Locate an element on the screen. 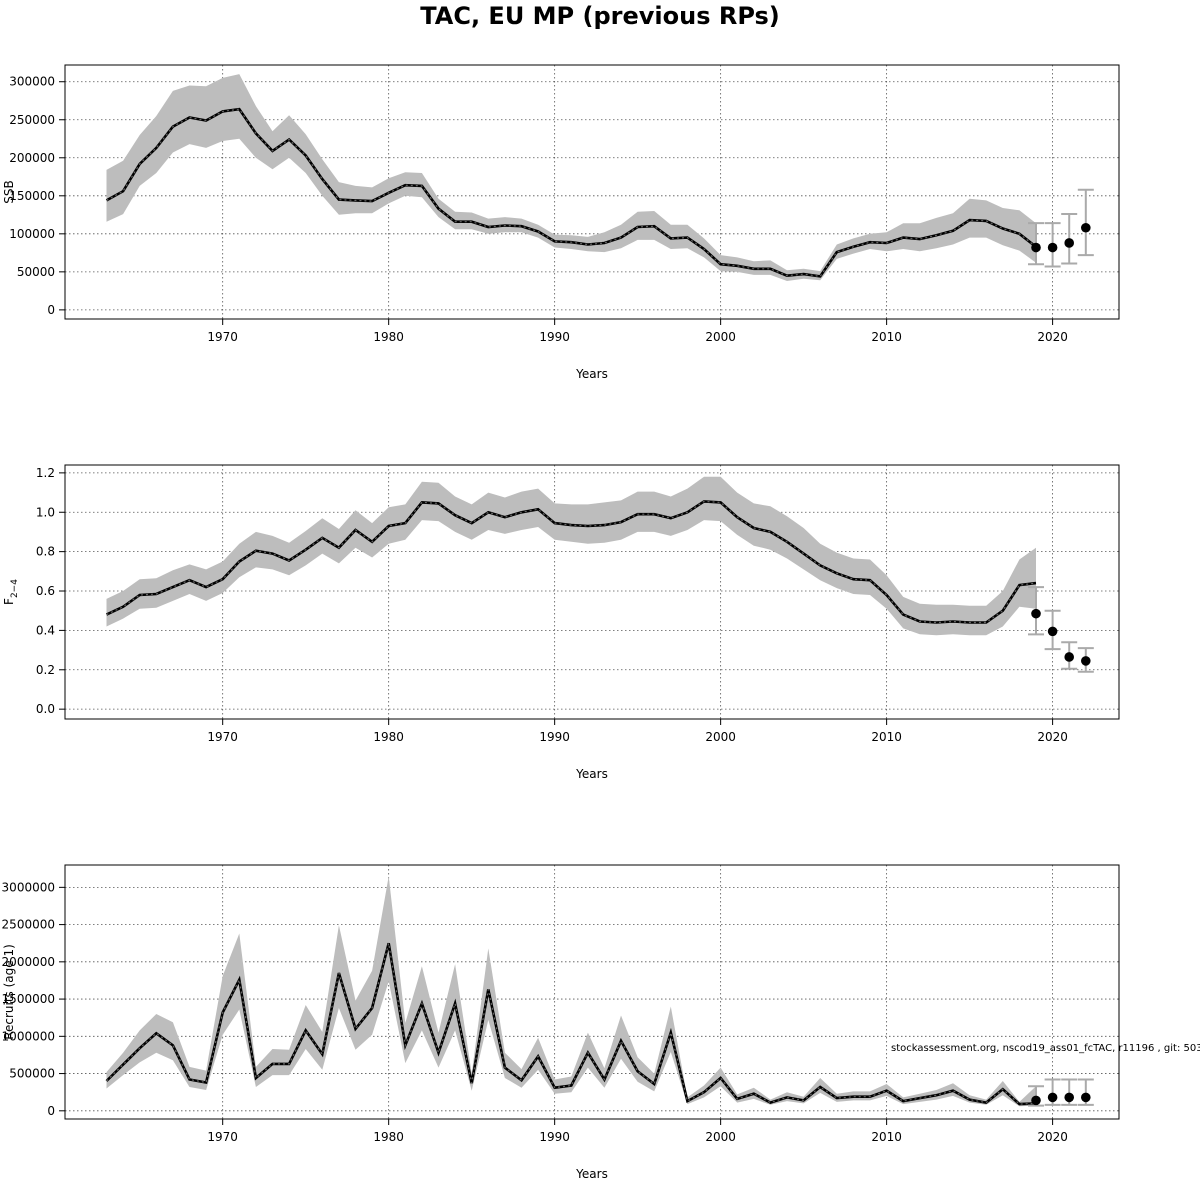 The width and height of the screenshot is (1200, 1200). y-tick-label: 250000 is located at coordinates (32, 120).